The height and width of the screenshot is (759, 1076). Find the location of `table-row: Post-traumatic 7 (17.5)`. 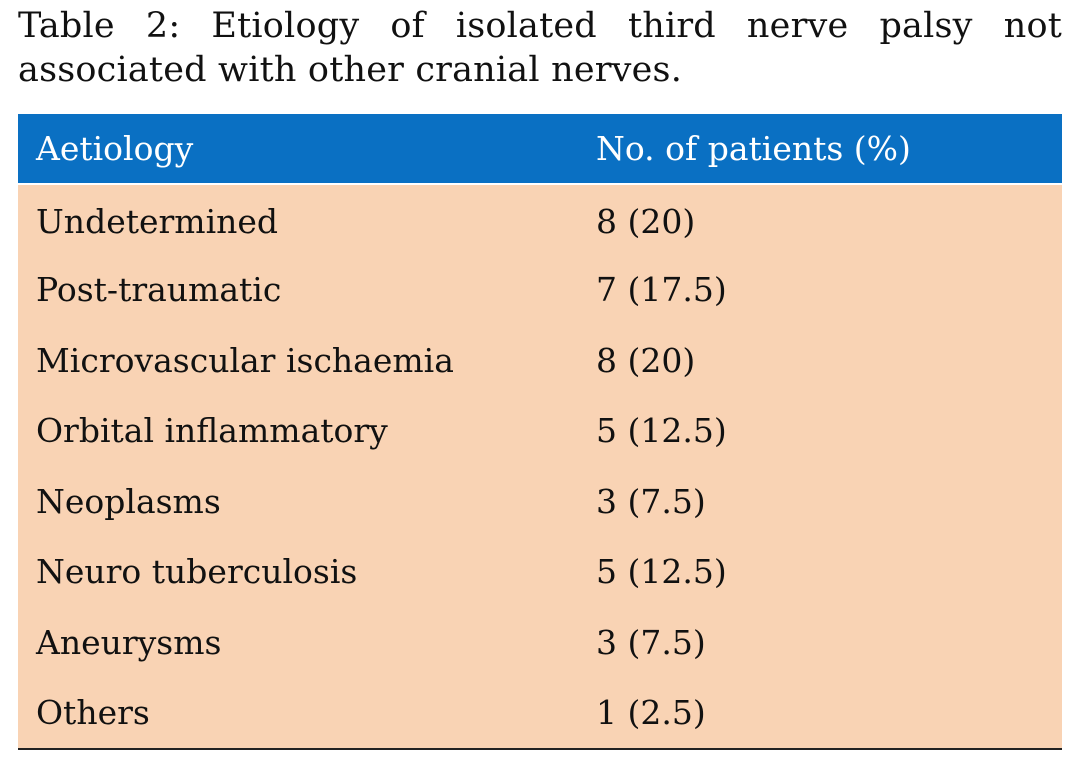

table-row: Post-traumatic 7 (17.5) is located at coordinates (540, 289).